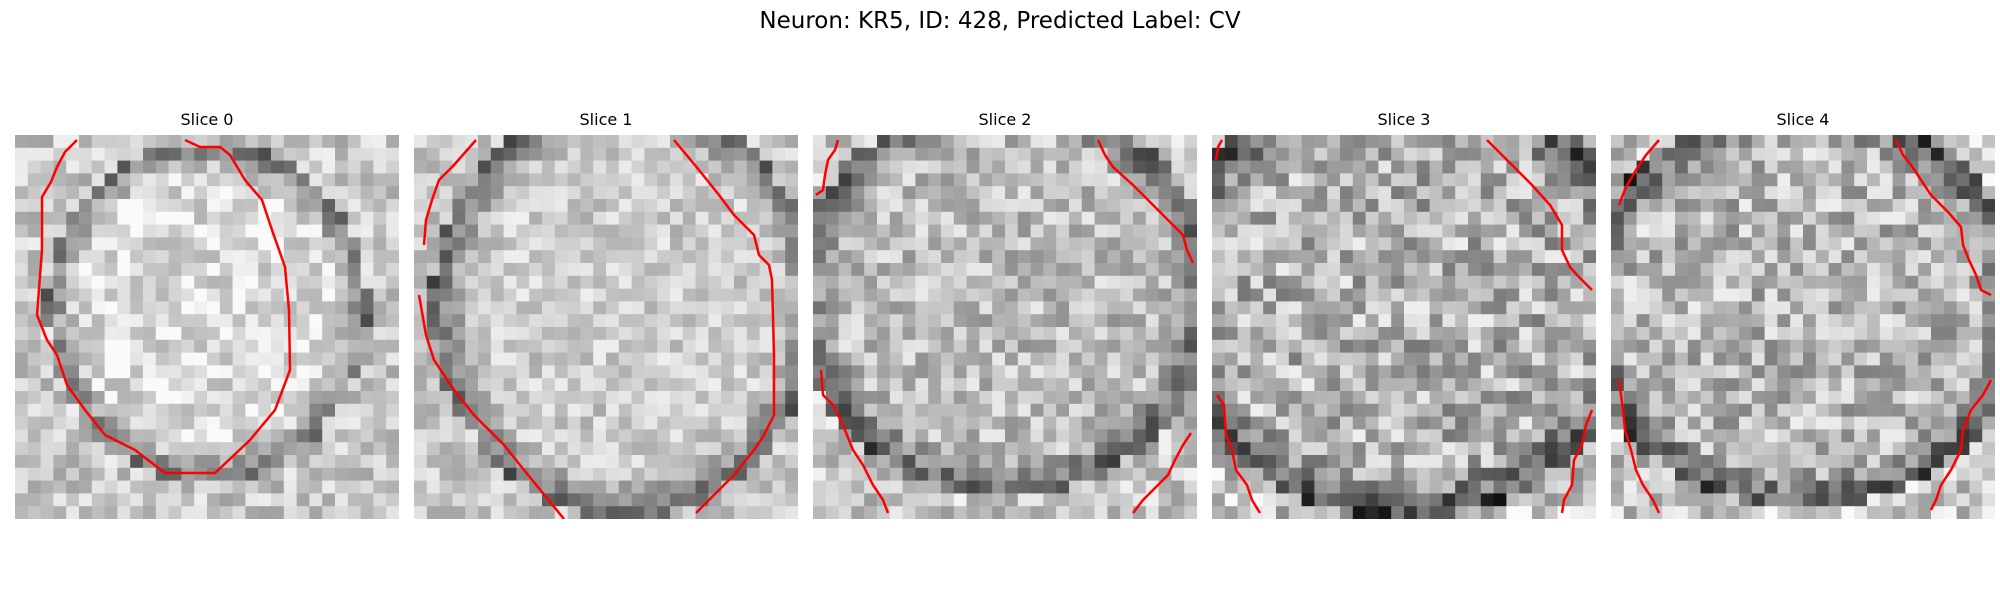 The height and width of the screenshot is (600, 2000). What do you see at coordinates (827, 168) in the screenshot?
I see `contour-line-2a` at bounding box center [827, 168].